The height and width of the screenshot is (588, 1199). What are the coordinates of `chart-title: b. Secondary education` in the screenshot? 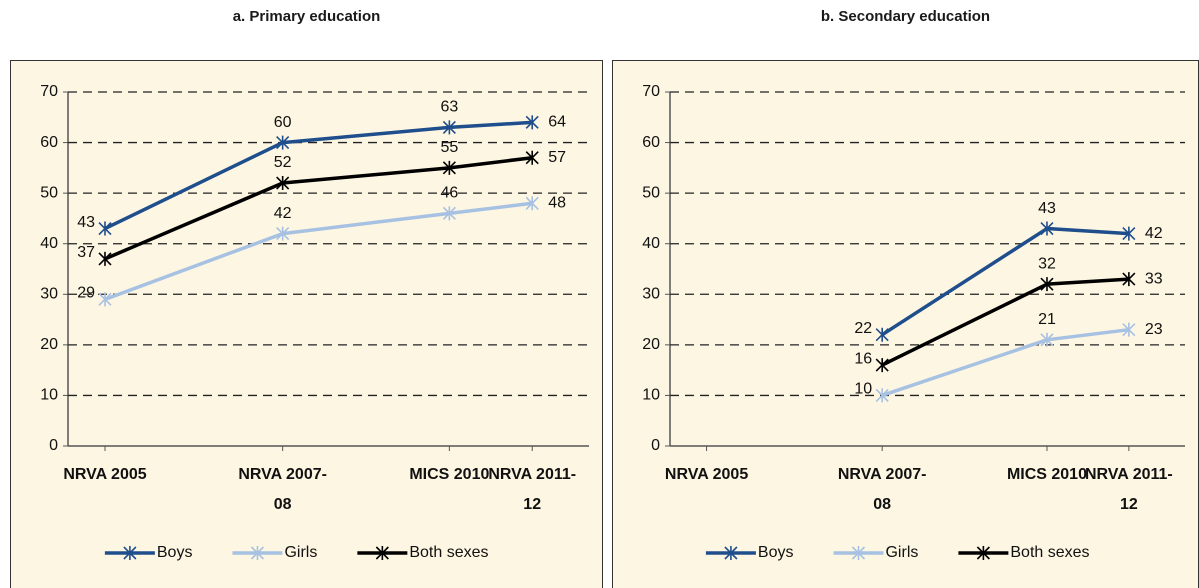 It's located at (905, 16).